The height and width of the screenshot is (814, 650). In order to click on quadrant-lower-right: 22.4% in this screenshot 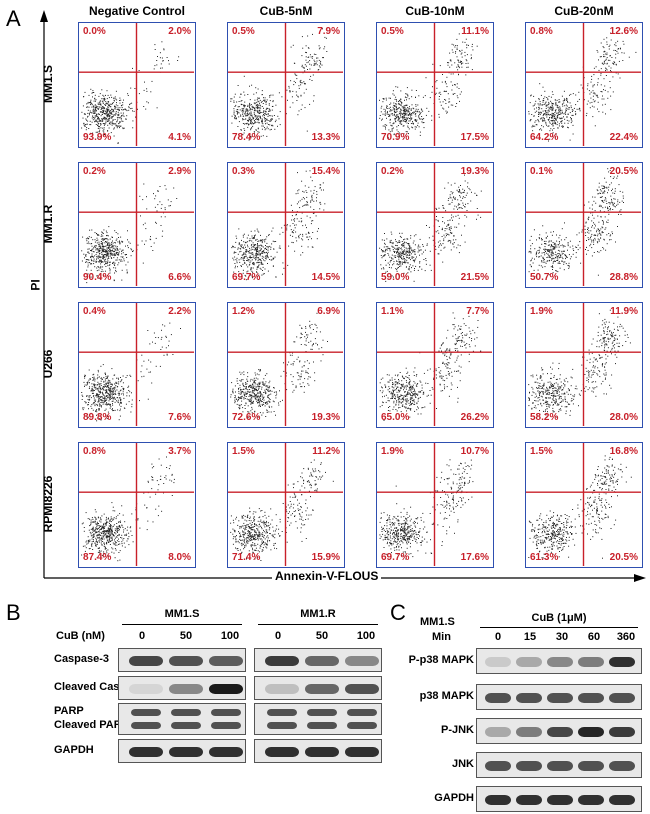, I will do `click(623, 137)`.